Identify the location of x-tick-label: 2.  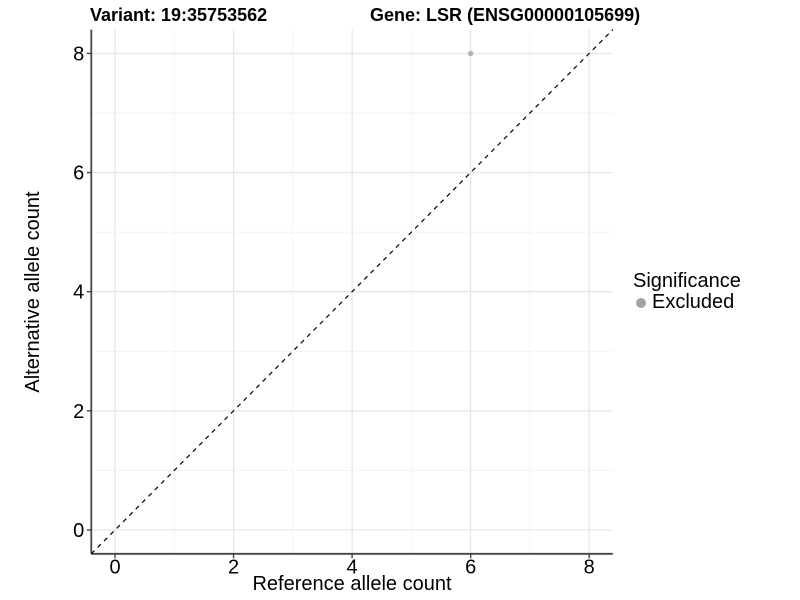
(233, 567).